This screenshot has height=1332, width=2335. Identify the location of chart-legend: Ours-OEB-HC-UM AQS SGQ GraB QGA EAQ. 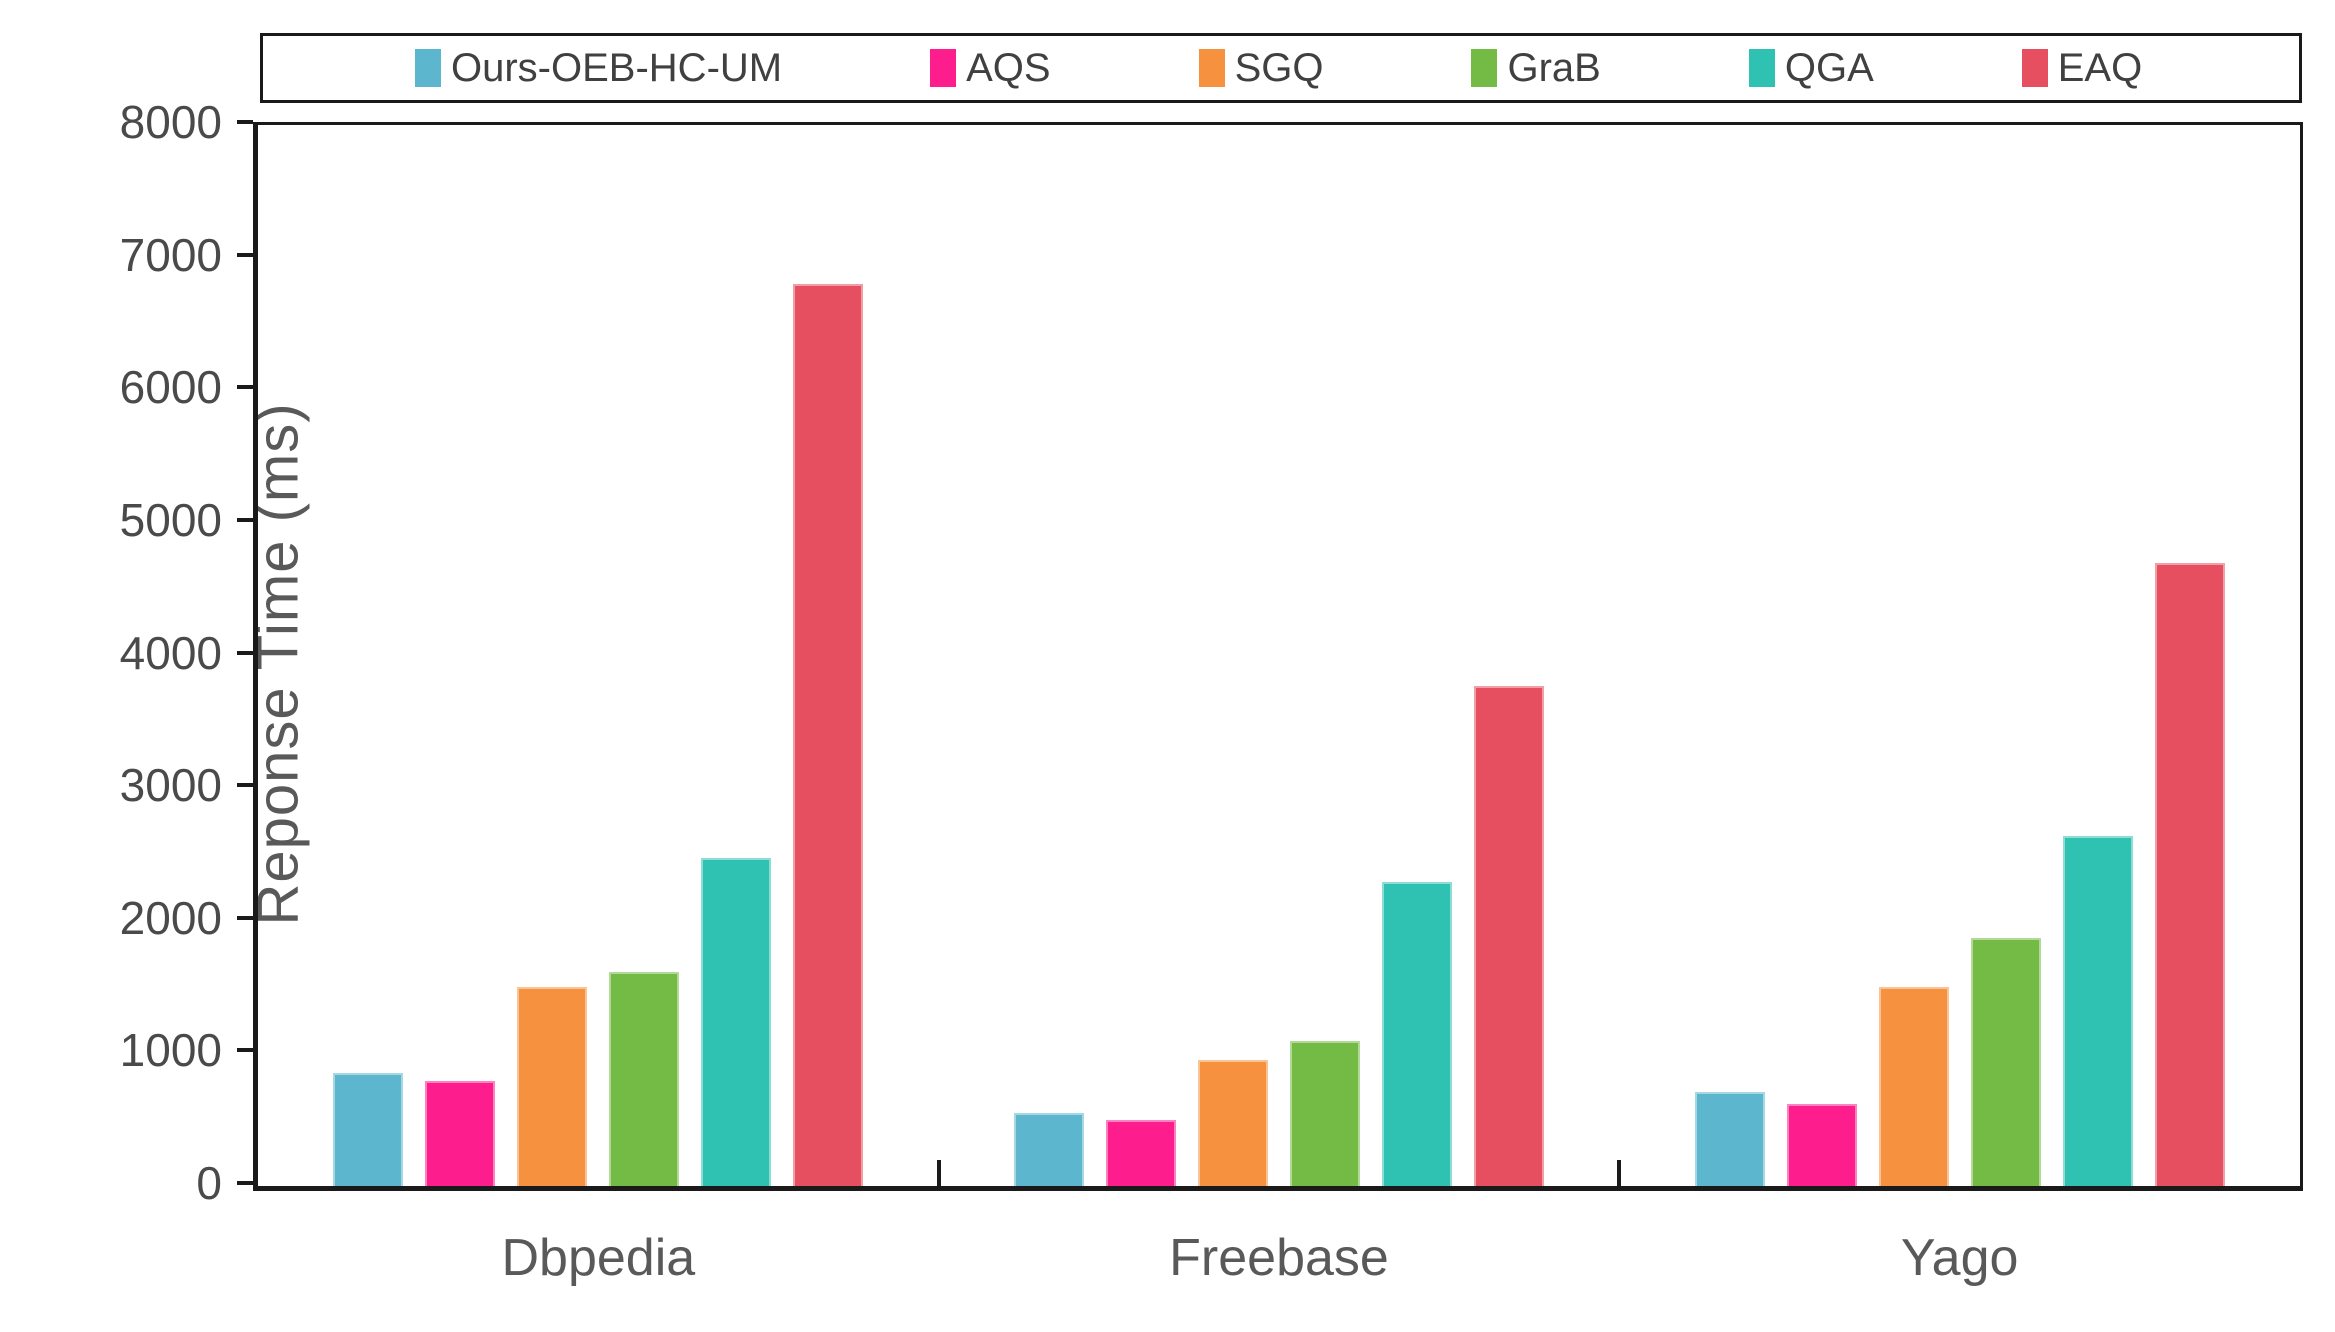
(1281, 68).